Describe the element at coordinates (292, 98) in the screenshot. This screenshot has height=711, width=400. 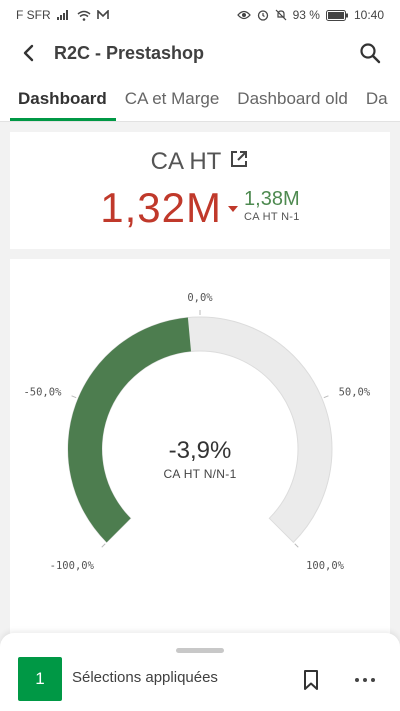
I see `tab-dashboard-old: Dashboard old` at that location.